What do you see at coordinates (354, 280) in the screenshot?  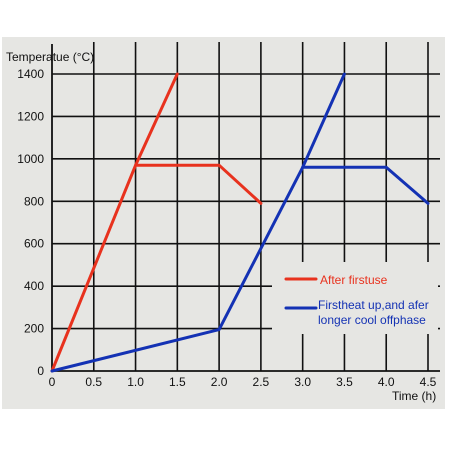 I see `legend-label-1: After firstuse` at bounding box center [354, 280].